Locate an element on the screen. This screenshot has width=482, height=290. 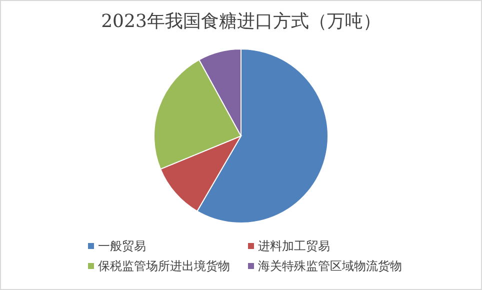
legend-label: 进料加工贸易 is located at coordinates (294, 246).